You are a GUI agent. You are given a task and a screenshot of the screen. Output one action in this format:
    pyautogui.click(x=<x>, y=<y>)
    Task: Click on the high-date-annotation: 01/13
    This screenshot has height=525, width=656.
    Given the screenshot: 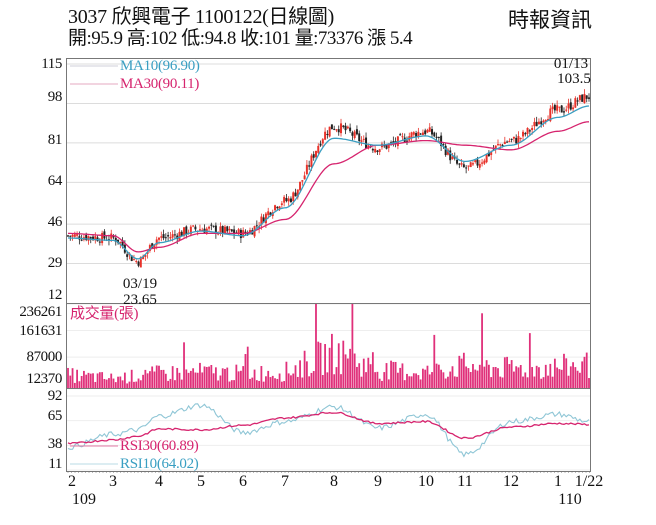 What is the action you would take?
    pyautogui.click(x=571, y=64)
    